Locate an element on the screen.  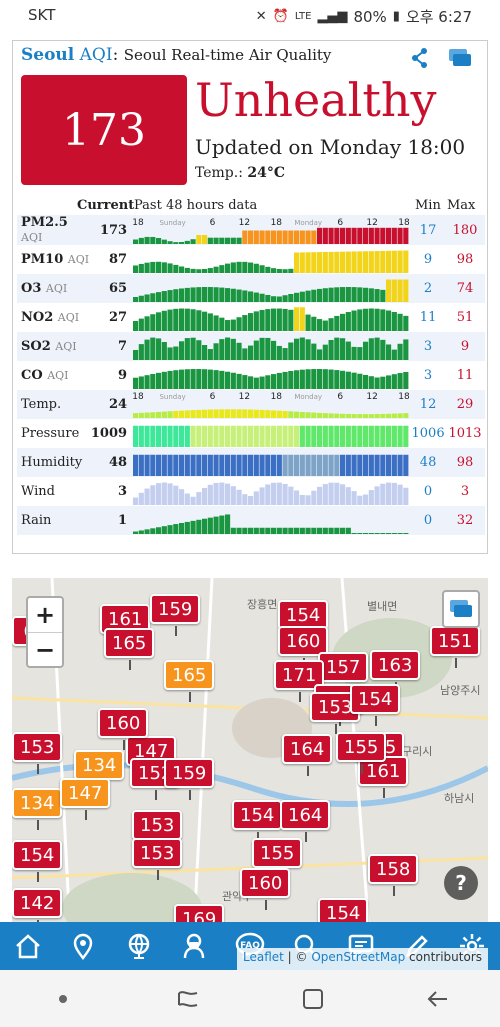
aqi-map-marker: 142 is located at coordinates (37, 909).